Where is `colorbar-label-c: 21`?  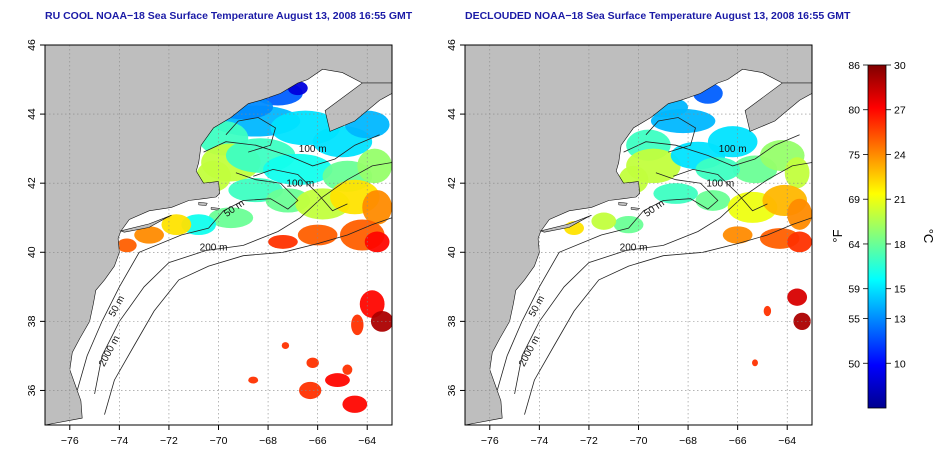
colorbar-label-c: 21 is located at coordinates (900, 200).